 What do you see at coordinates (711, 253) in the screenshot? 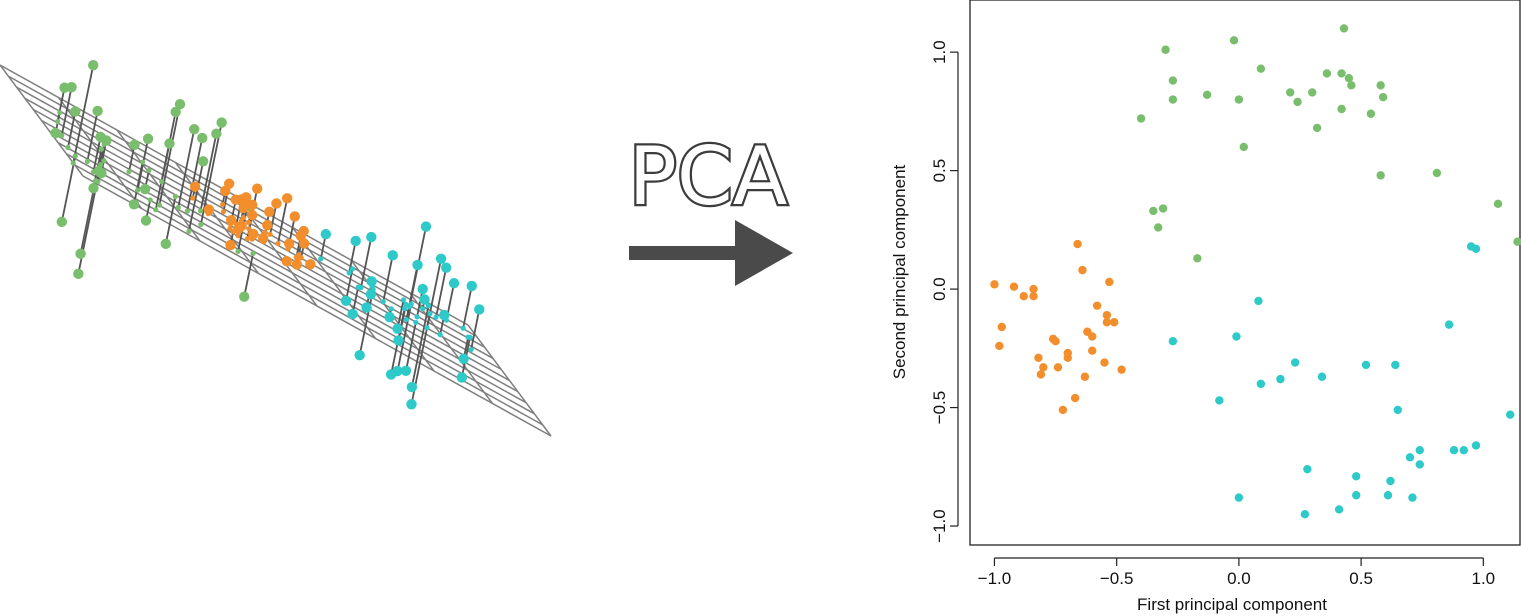
I see `arrow-right-icon` at bounding box center [711, 253].